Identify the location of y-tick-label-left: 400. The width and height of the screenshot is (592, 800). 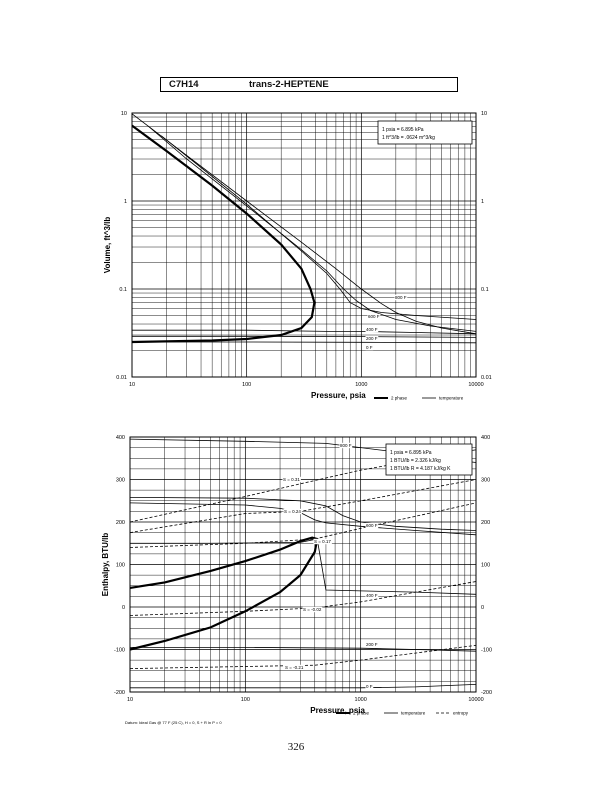
(120, 438).